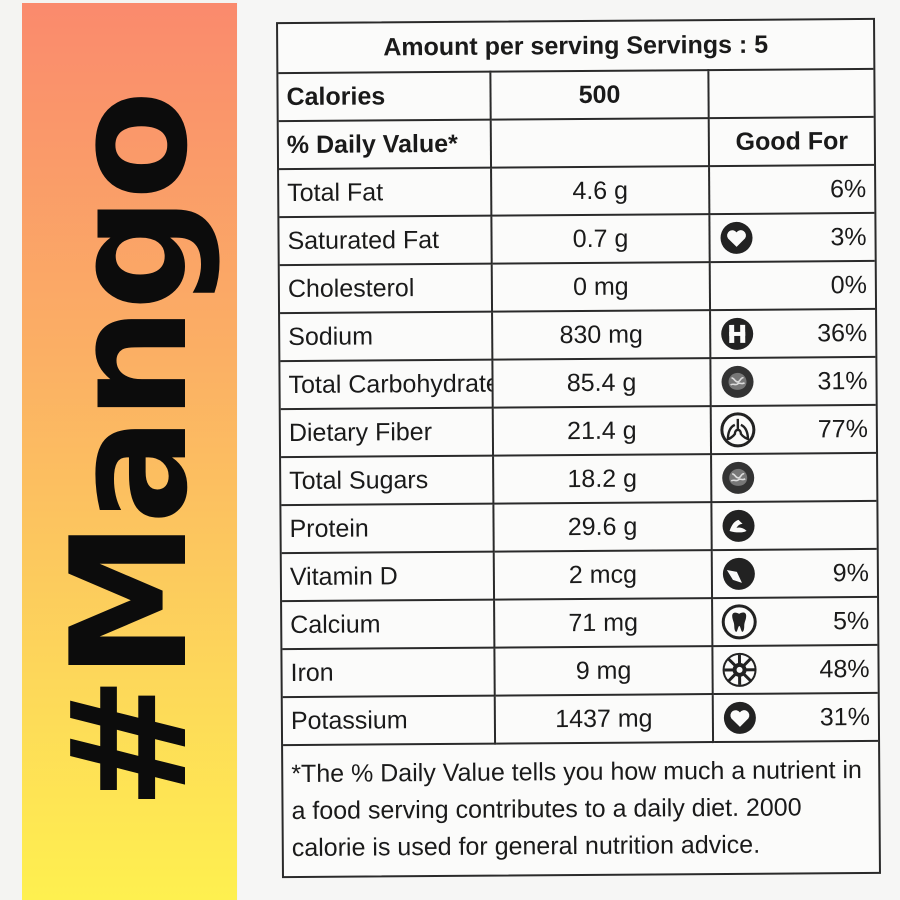 This screenshot has width=900, height=900. What do you see at coordinates (791, 141) in the screenshot?
I see `good-for-label: Good For` at bounding box center [791, 141].